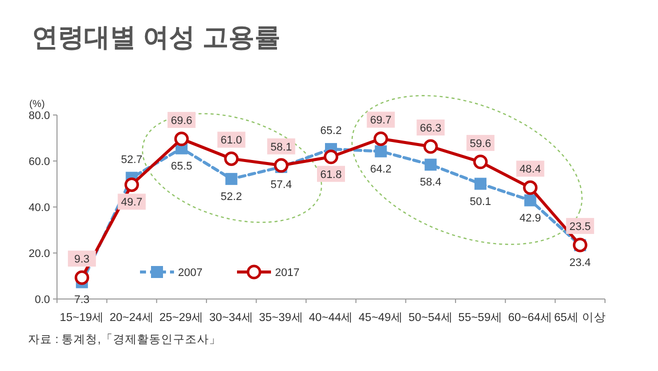 This screenshot has height=371, width=658. Describe the element at coordinates (481, 144) in the screenshot. I see `data-label: 59.6` at that location.